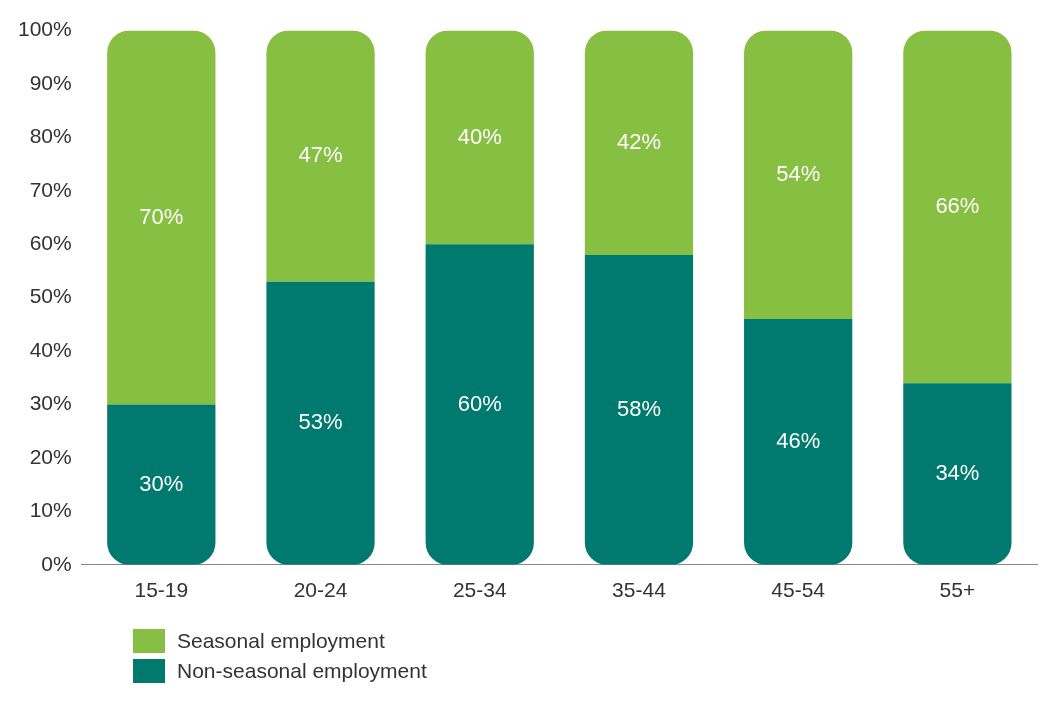 The image size is (1055, 706). I want to click on data-label: 54%, so click(798, 173).